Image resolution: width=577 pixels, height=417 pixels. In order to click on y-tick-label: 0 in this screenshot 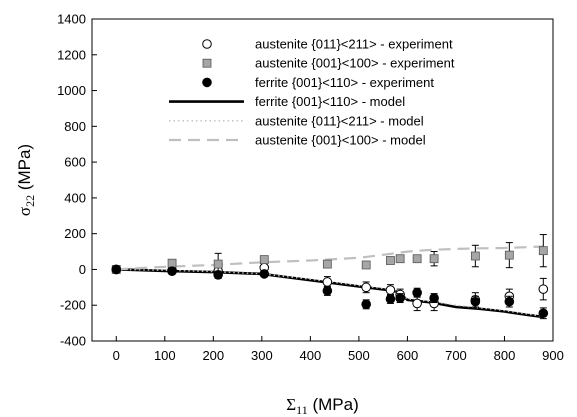, I will do `click(82, 269)`.